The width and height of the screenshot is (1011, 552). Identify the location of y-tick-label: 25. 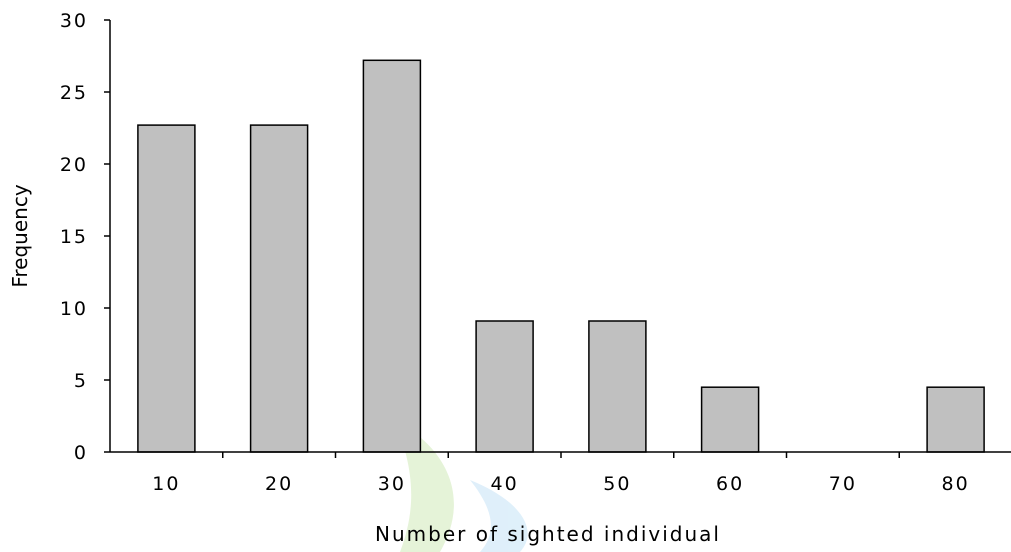
(74, 93).